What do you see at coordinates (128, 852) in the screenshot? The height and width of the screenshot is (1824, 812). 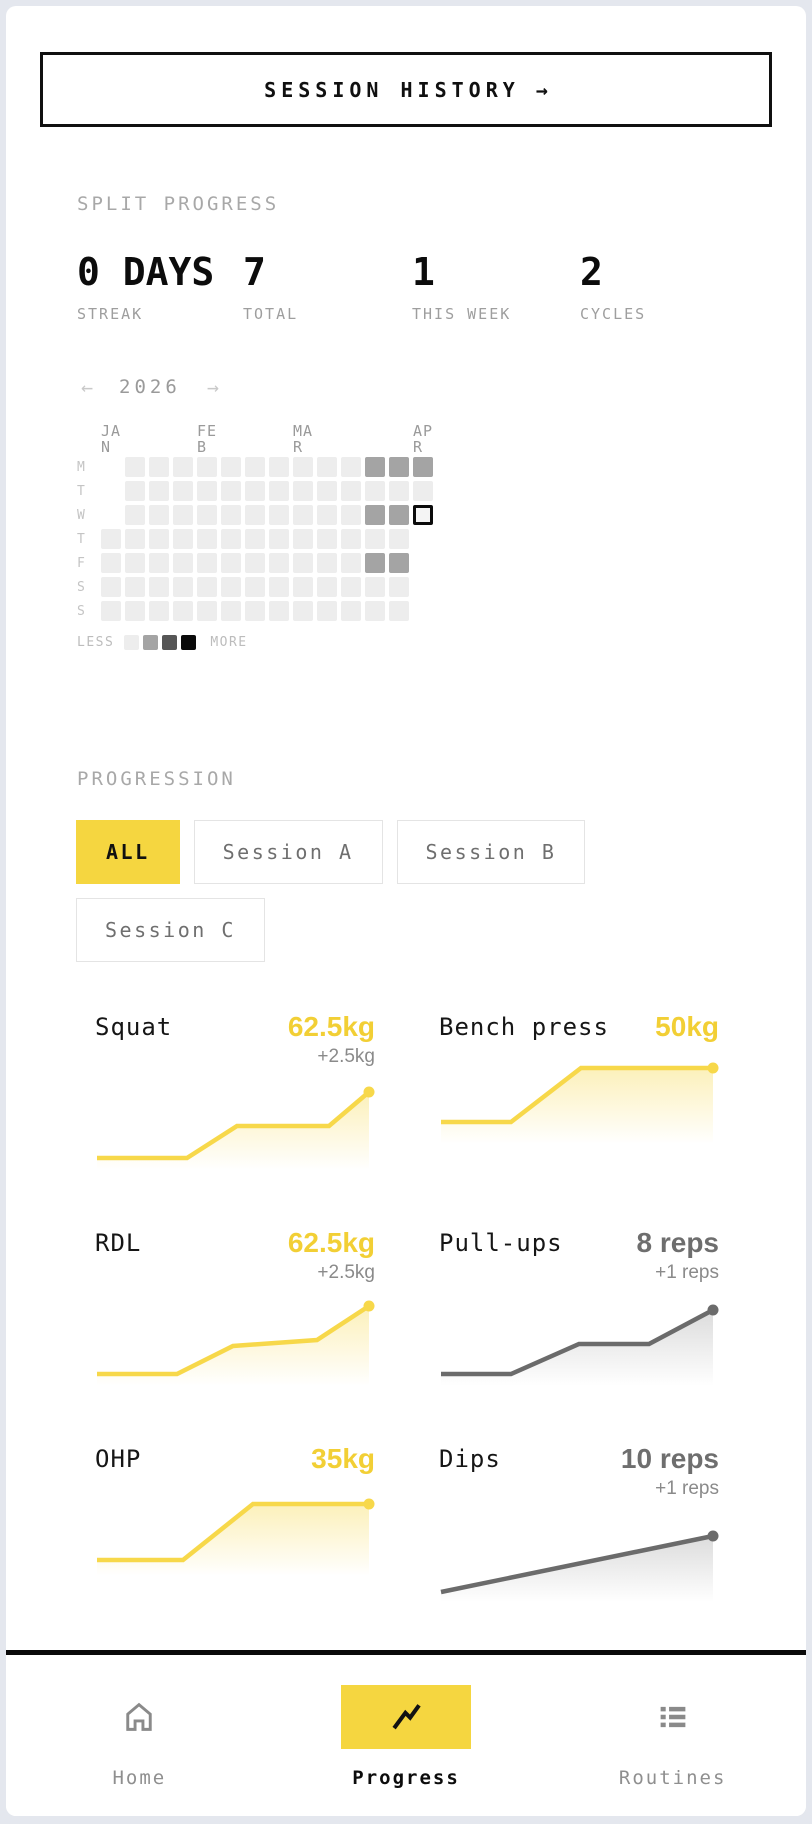 I see `filter-chip-all: ALL` at bounding box center [128, 852].